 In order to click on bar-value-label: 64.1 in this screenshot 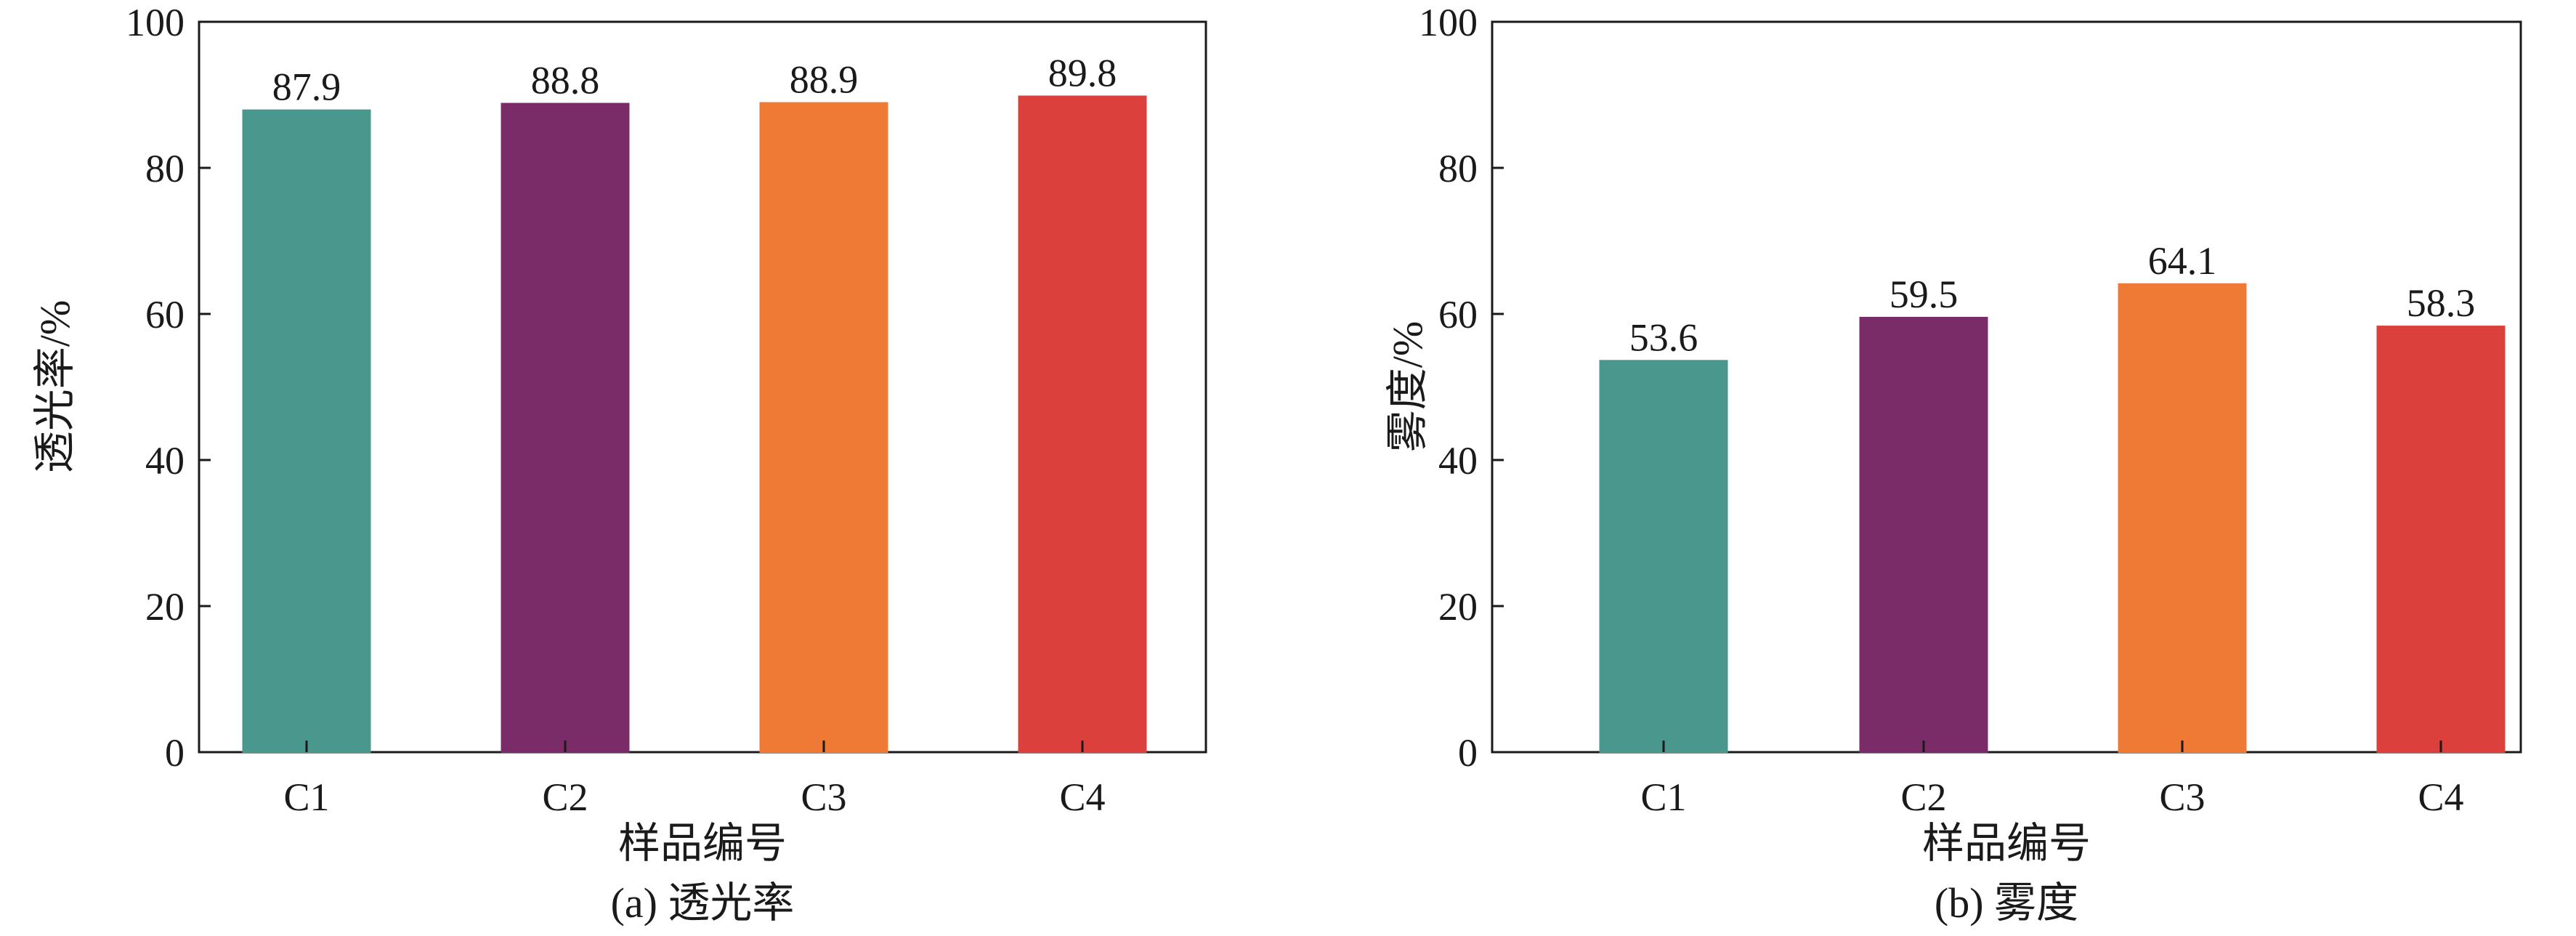, I will do `click(2182, 261)`.